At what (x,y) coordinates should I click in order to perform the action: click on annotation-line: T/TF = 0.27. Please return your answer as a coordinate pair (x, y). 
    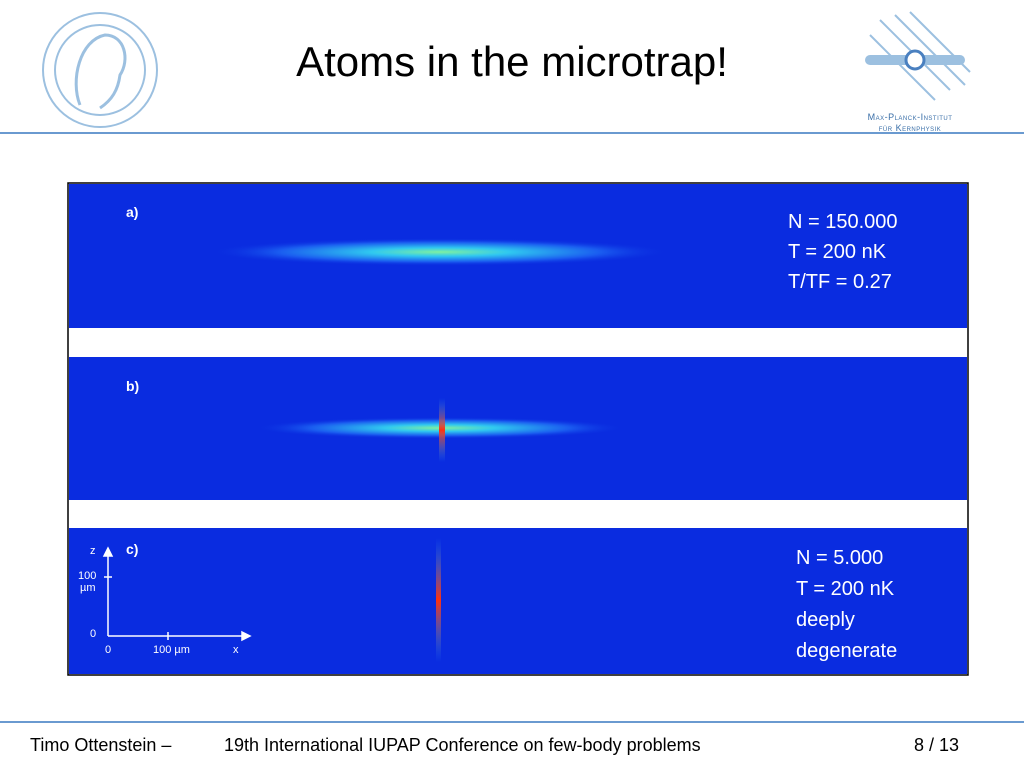
    Looking at the image, I should click on (840, 282).